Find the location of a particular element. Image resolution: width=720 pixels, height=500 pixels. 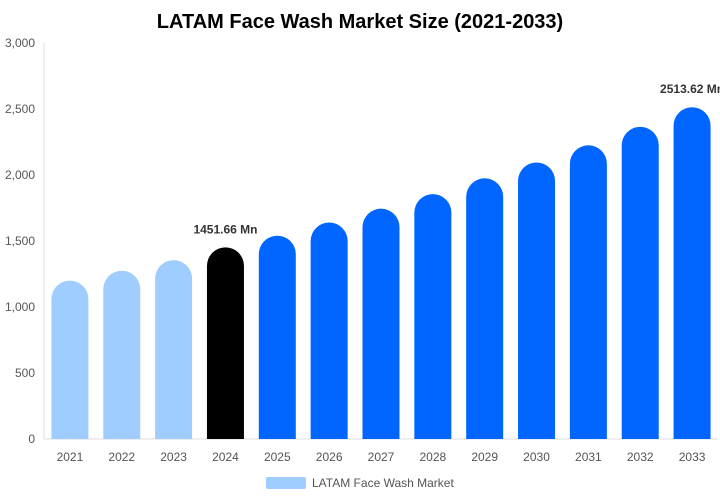

x-tick-label: 2031 is located at coordinates (588, 457).